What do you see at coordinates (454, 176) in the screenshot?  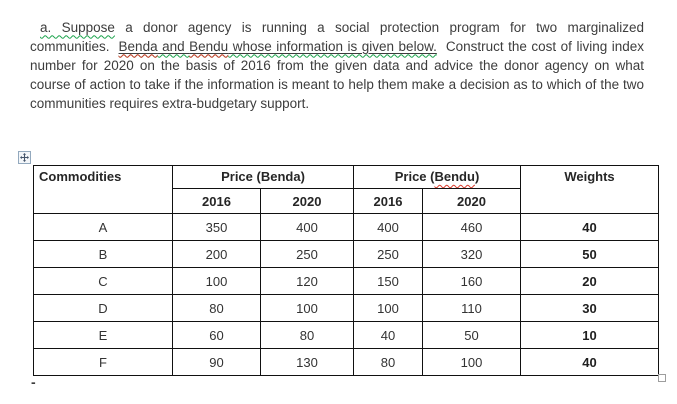 I see `misspelled-word-bendu-header: Bendu` at bounding box center [454, 176].